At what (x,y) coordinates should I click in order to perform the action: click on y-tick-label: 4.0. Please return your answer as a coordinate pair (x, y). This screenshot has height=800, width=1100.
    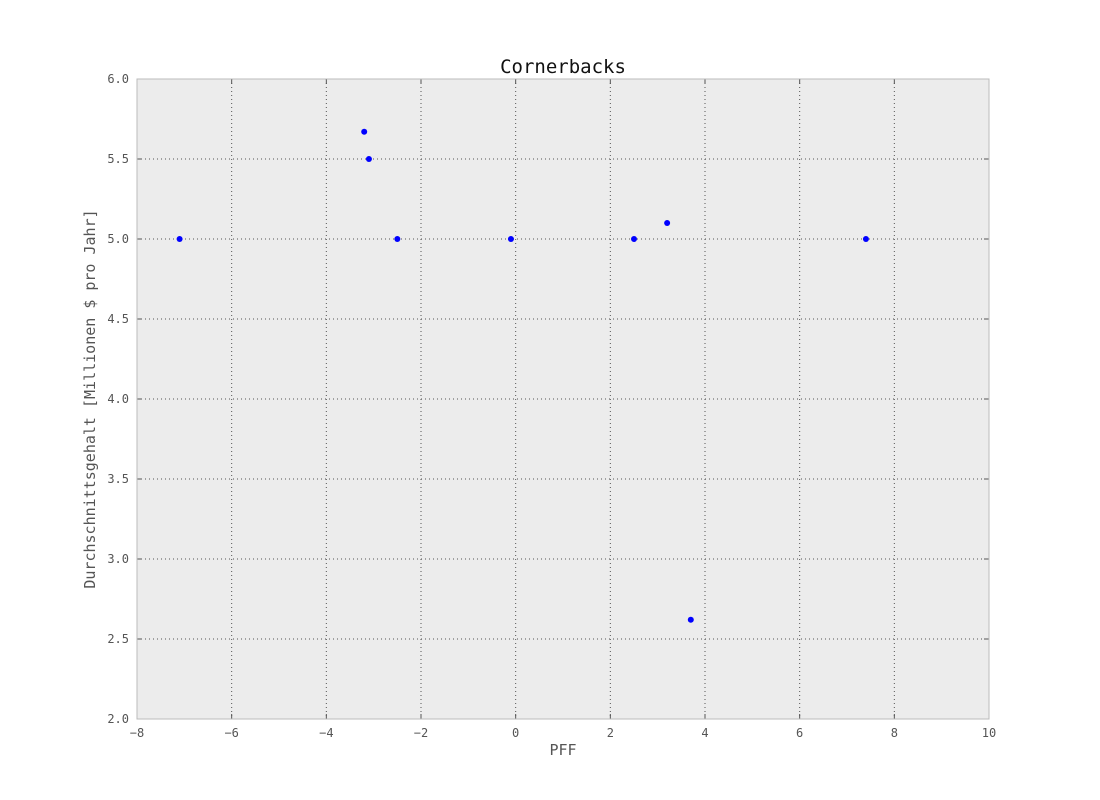
    Looking at the image, I should click on (118, 399).